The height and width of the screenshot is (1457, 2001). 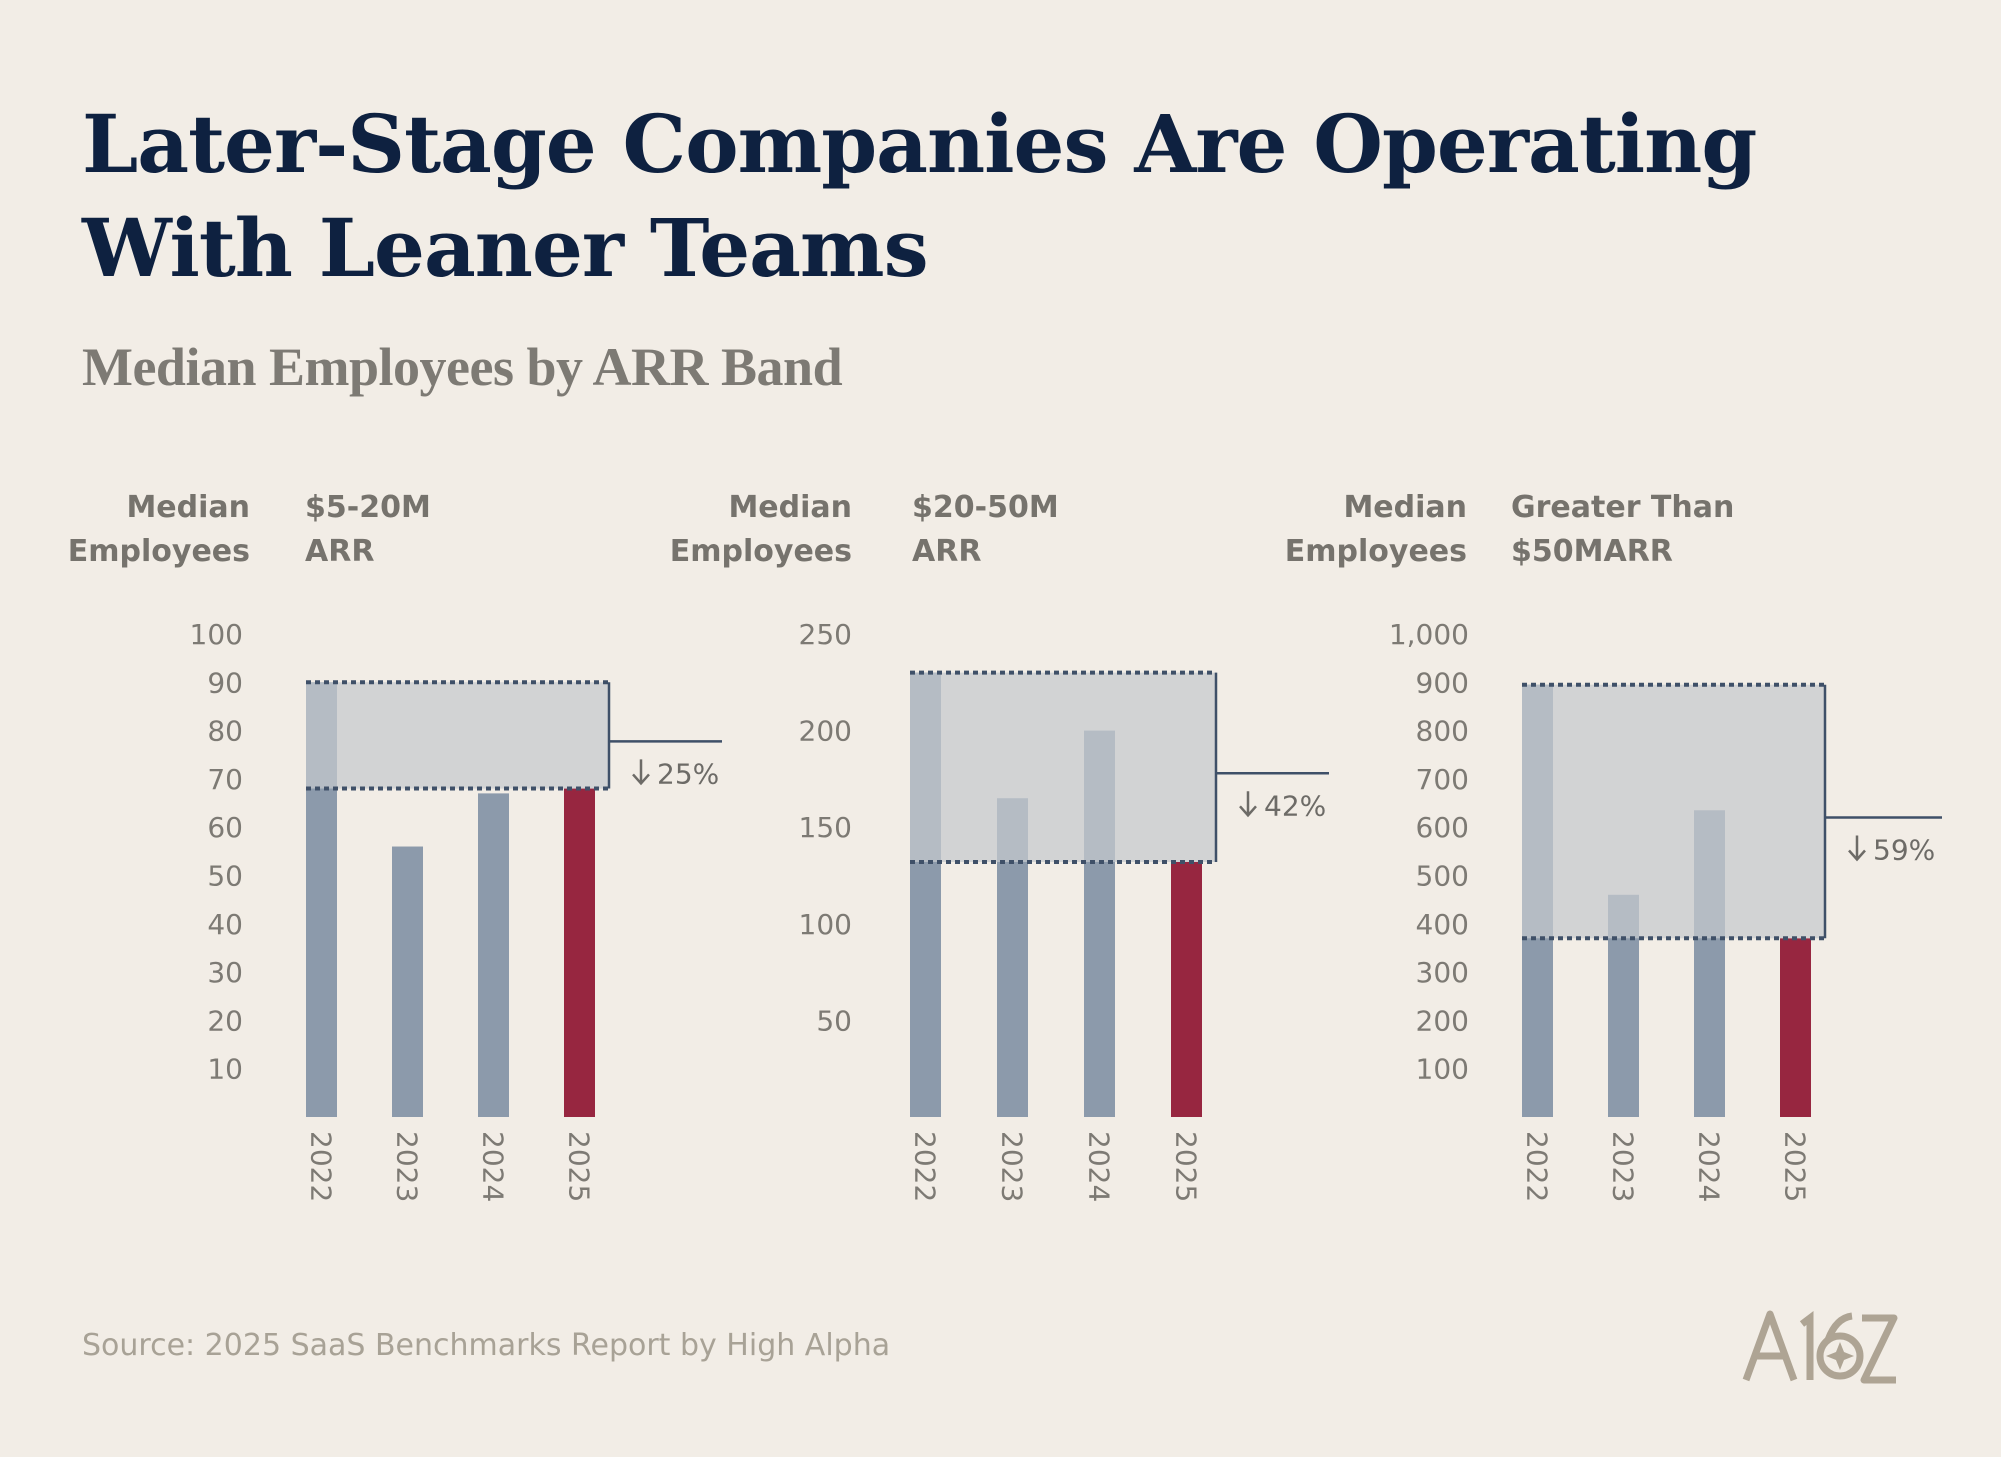 I want to click on y-tick-label: 1,000, so click(x=1429, y=634).